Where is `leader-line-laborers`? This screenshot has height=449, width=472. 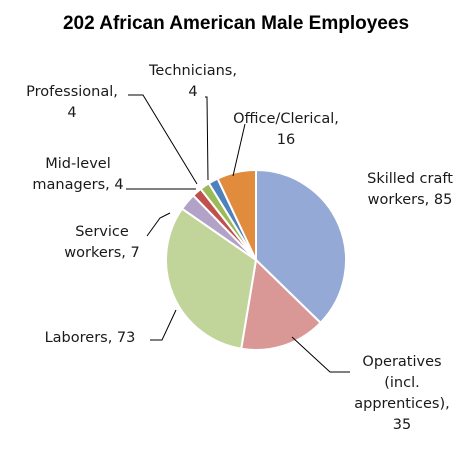
leader-line-laborers is located at coordinates (163, 325).